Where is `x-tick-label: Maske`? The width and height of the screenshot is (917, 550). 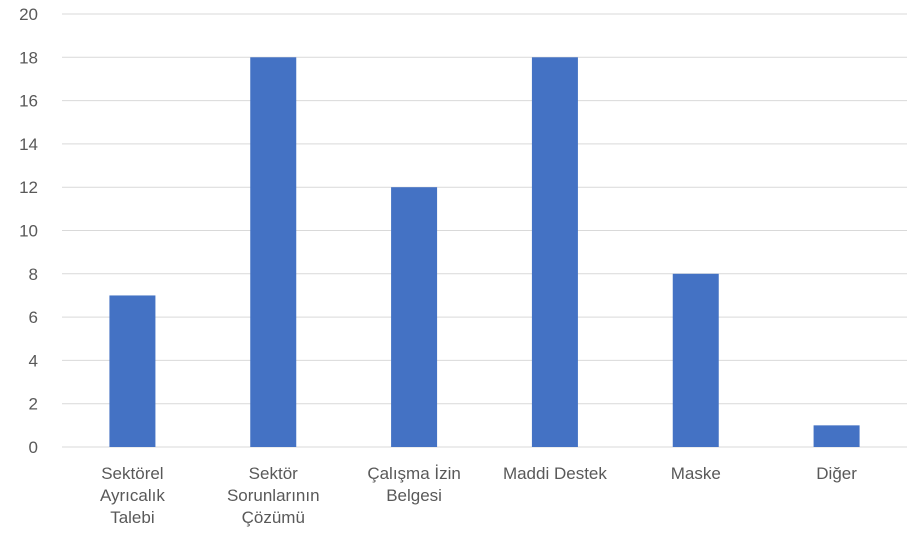
x-tick-label: Maske is located at coordinates (696, 473).